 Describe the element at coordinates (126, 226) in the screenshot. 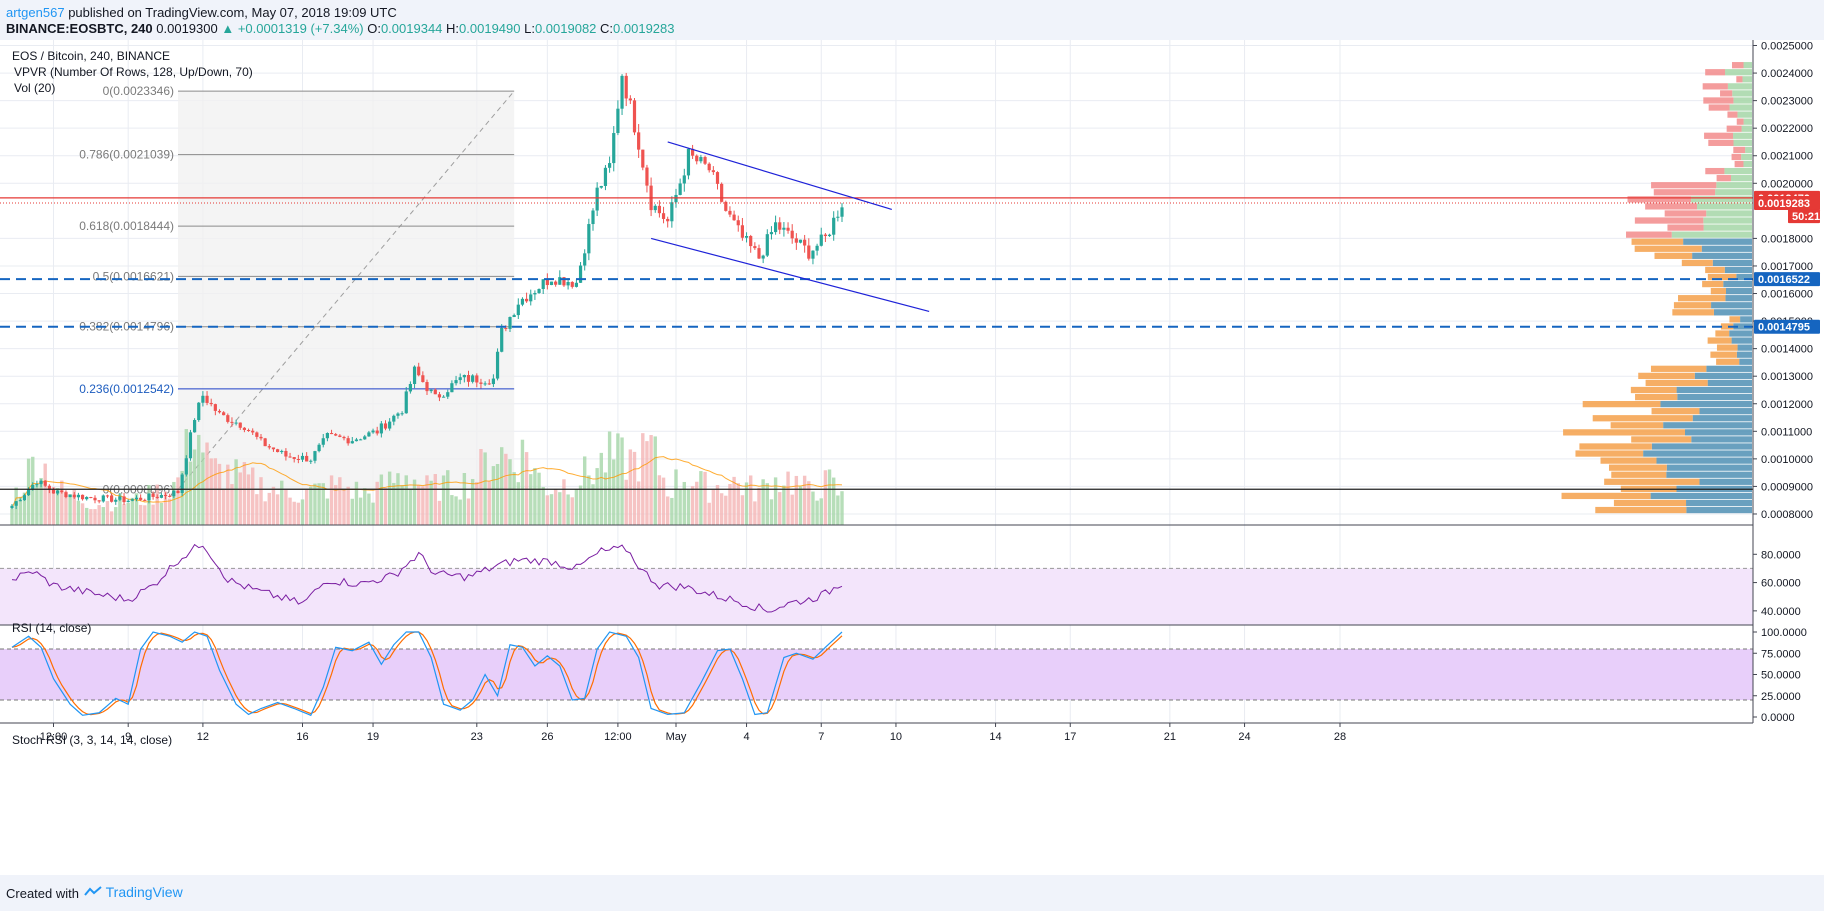

I see `fib-level-label: 0.618(0.0018444)` at that location.